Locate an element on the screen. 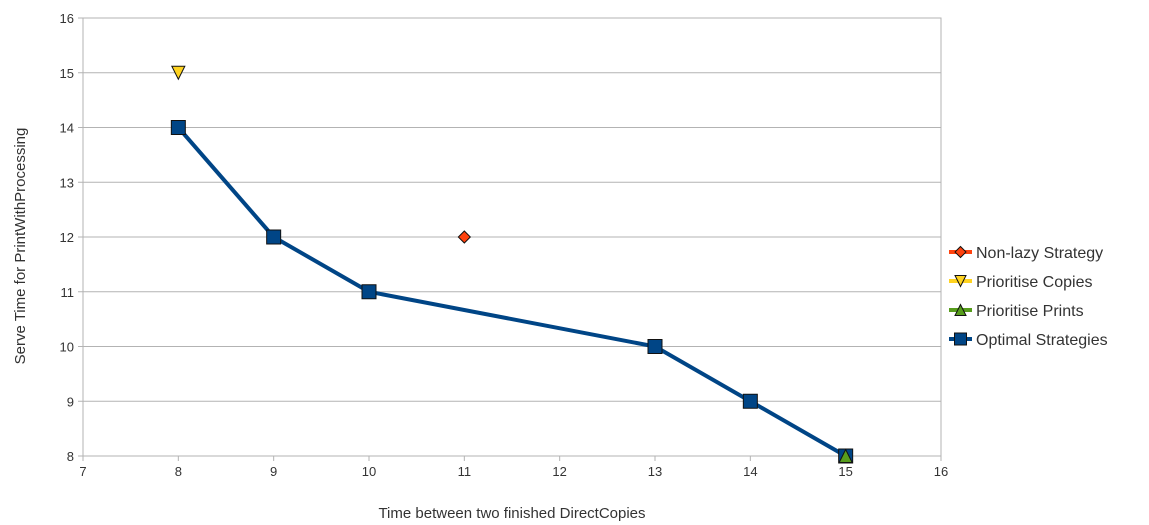 This screenshot has height=525, width=1149. x-tick-label: 9 is located at coordinates (273, 471).